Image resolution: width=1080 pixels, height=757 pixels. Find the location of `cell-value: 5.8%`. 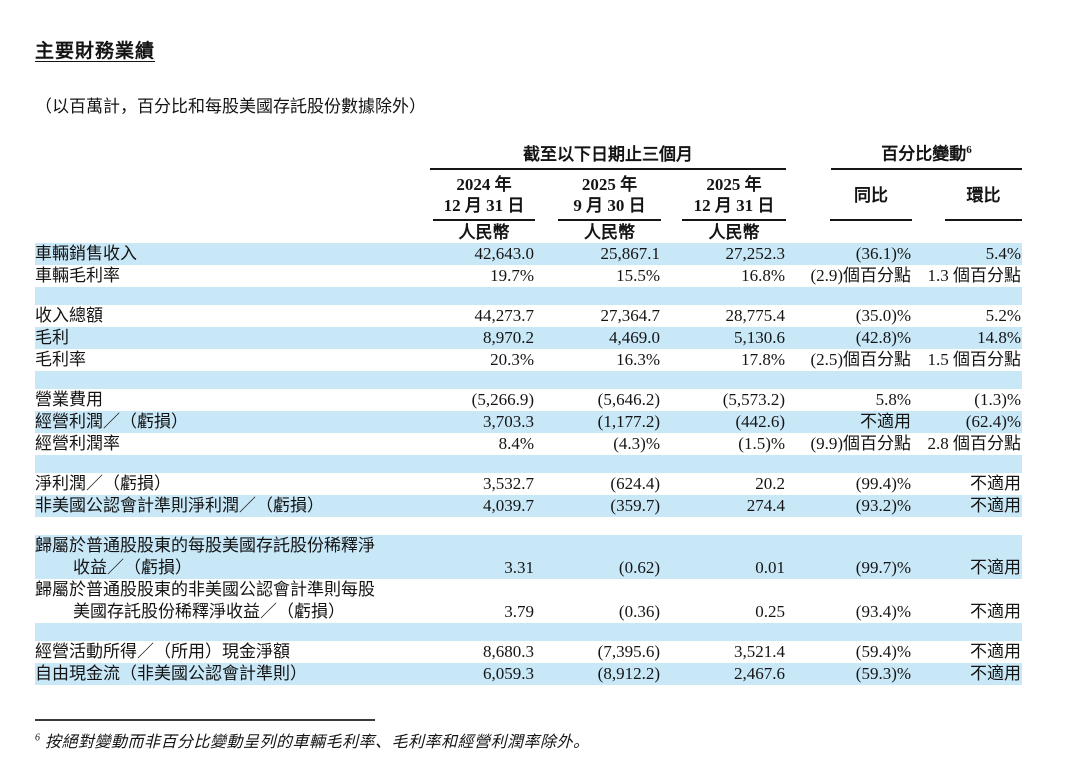

cell-value: 5.8% is located at coordinates (893, 399).